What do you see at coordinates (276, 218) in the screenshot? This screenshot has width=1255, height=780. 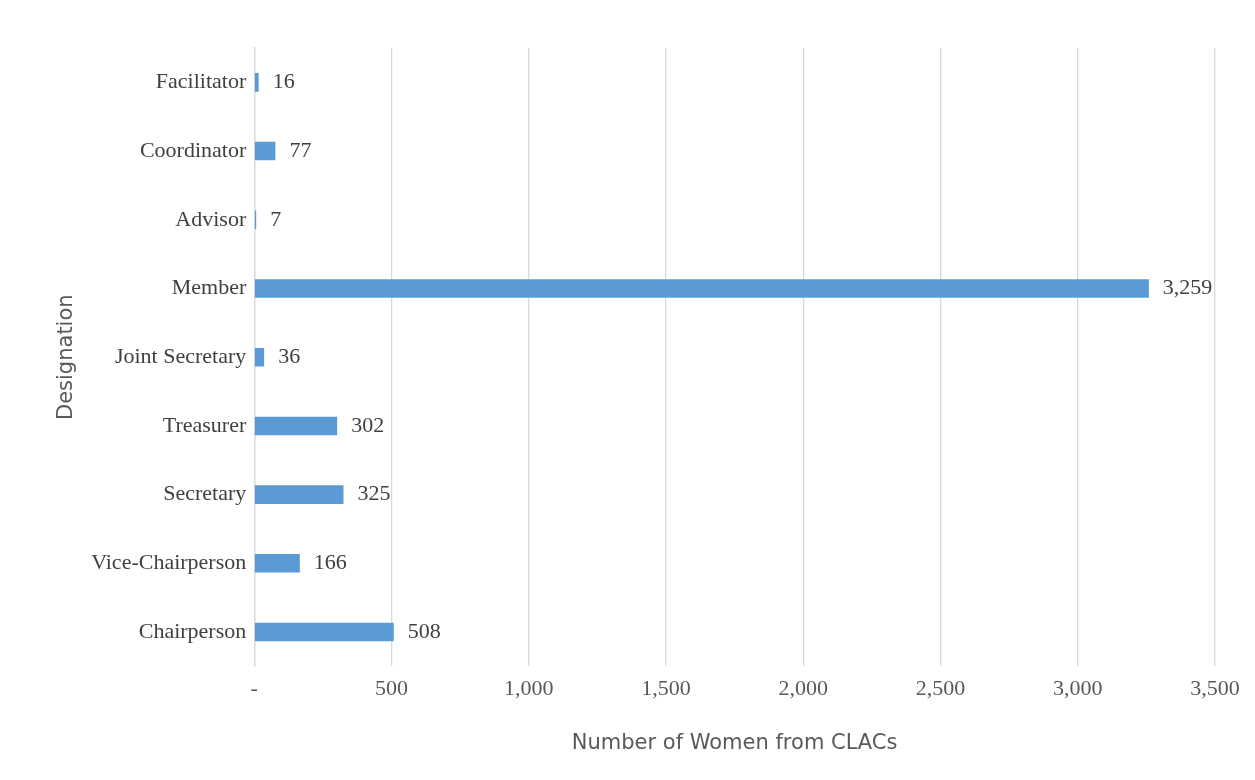 I see `data-label: 7` at bounding box center [276, 218].